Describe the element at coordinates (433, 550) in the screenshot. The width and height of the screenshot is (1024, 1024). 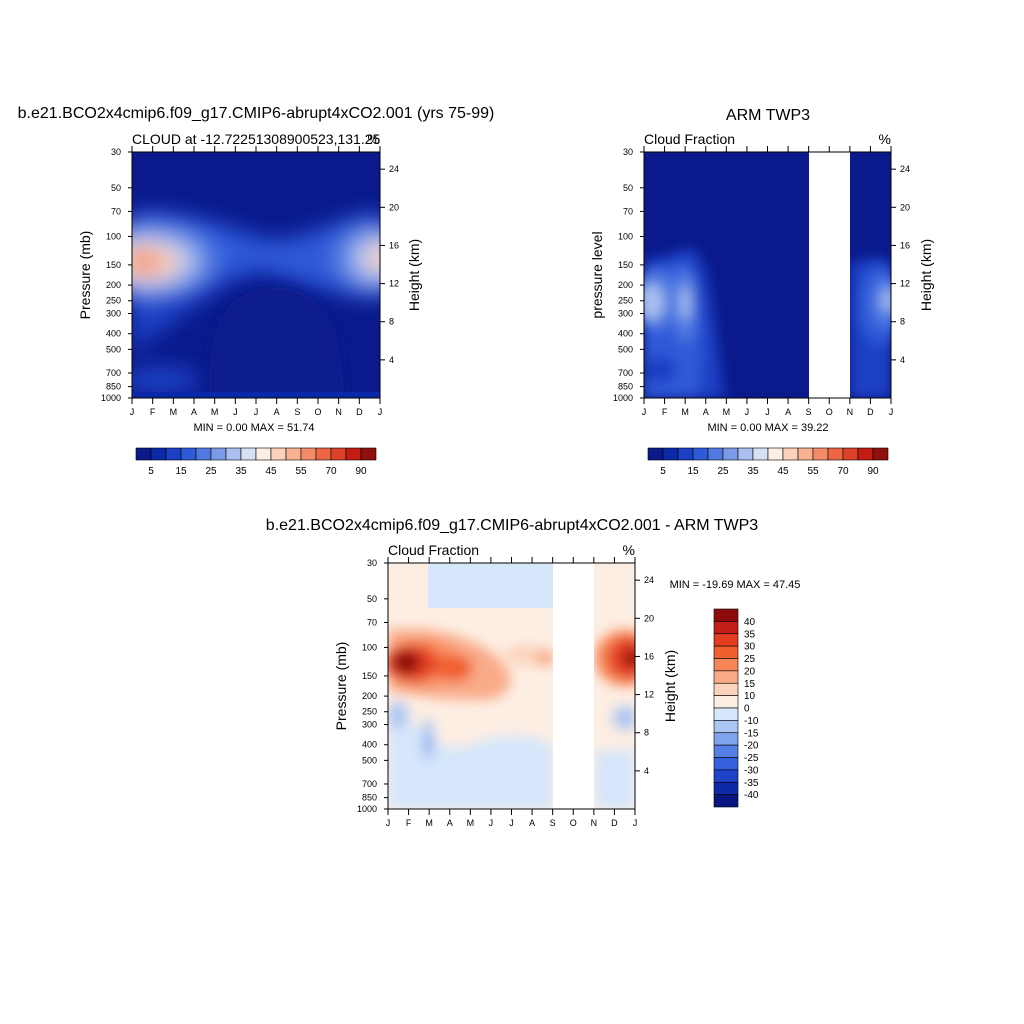
I see `panel-diff-left-title: Cloud Fraction` at that location.